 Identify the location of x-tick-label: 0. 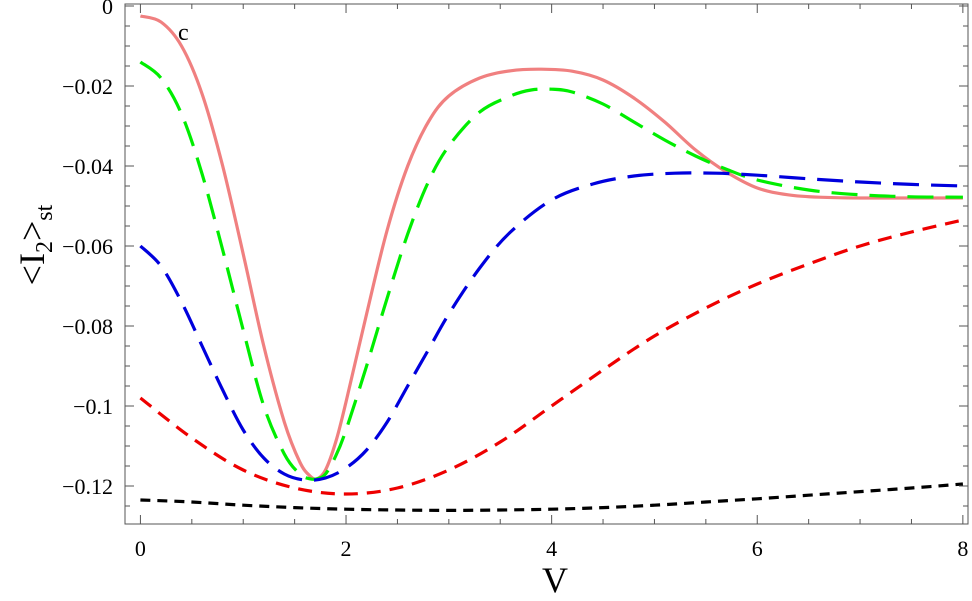
(140, 548).